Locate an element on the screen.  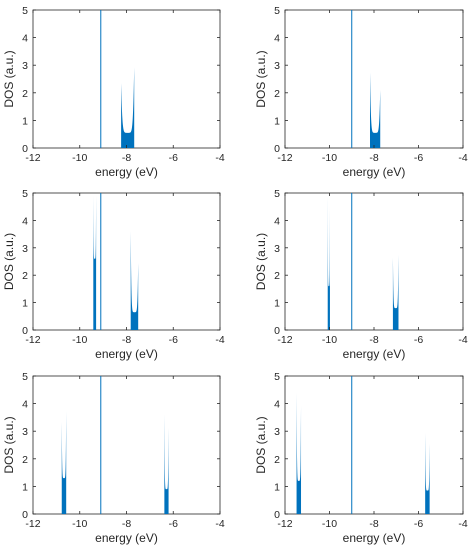
dos-panel-2: -12 -10 -8 -6 -4 0 1 2 3 4 5 energy (eV) DOS (a.u.) is located at coordinates (361, 92).